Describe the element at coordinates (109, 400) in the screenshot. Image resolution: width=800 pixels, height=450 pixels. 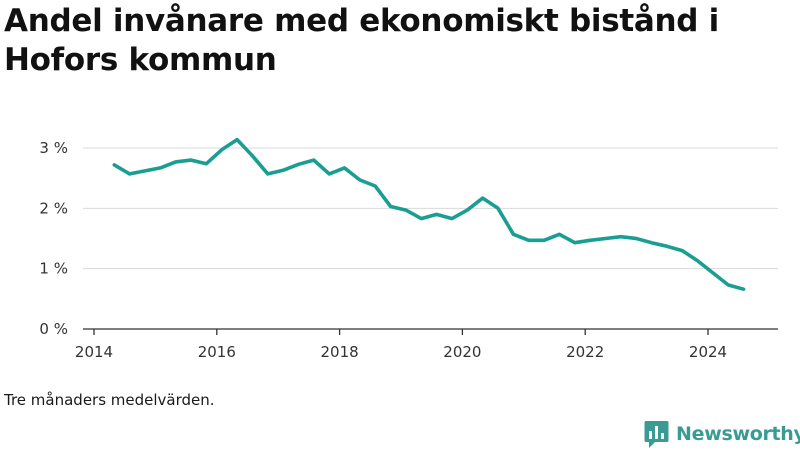
I see `chart-note: Tre månaders medelvärden.` at that location.